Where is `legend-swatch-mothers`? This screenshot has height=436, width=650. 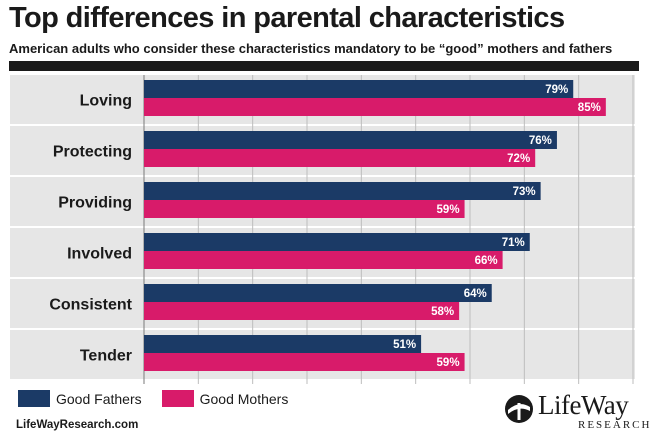 legend-swatch-mothers is located at coordinates (177, 398).